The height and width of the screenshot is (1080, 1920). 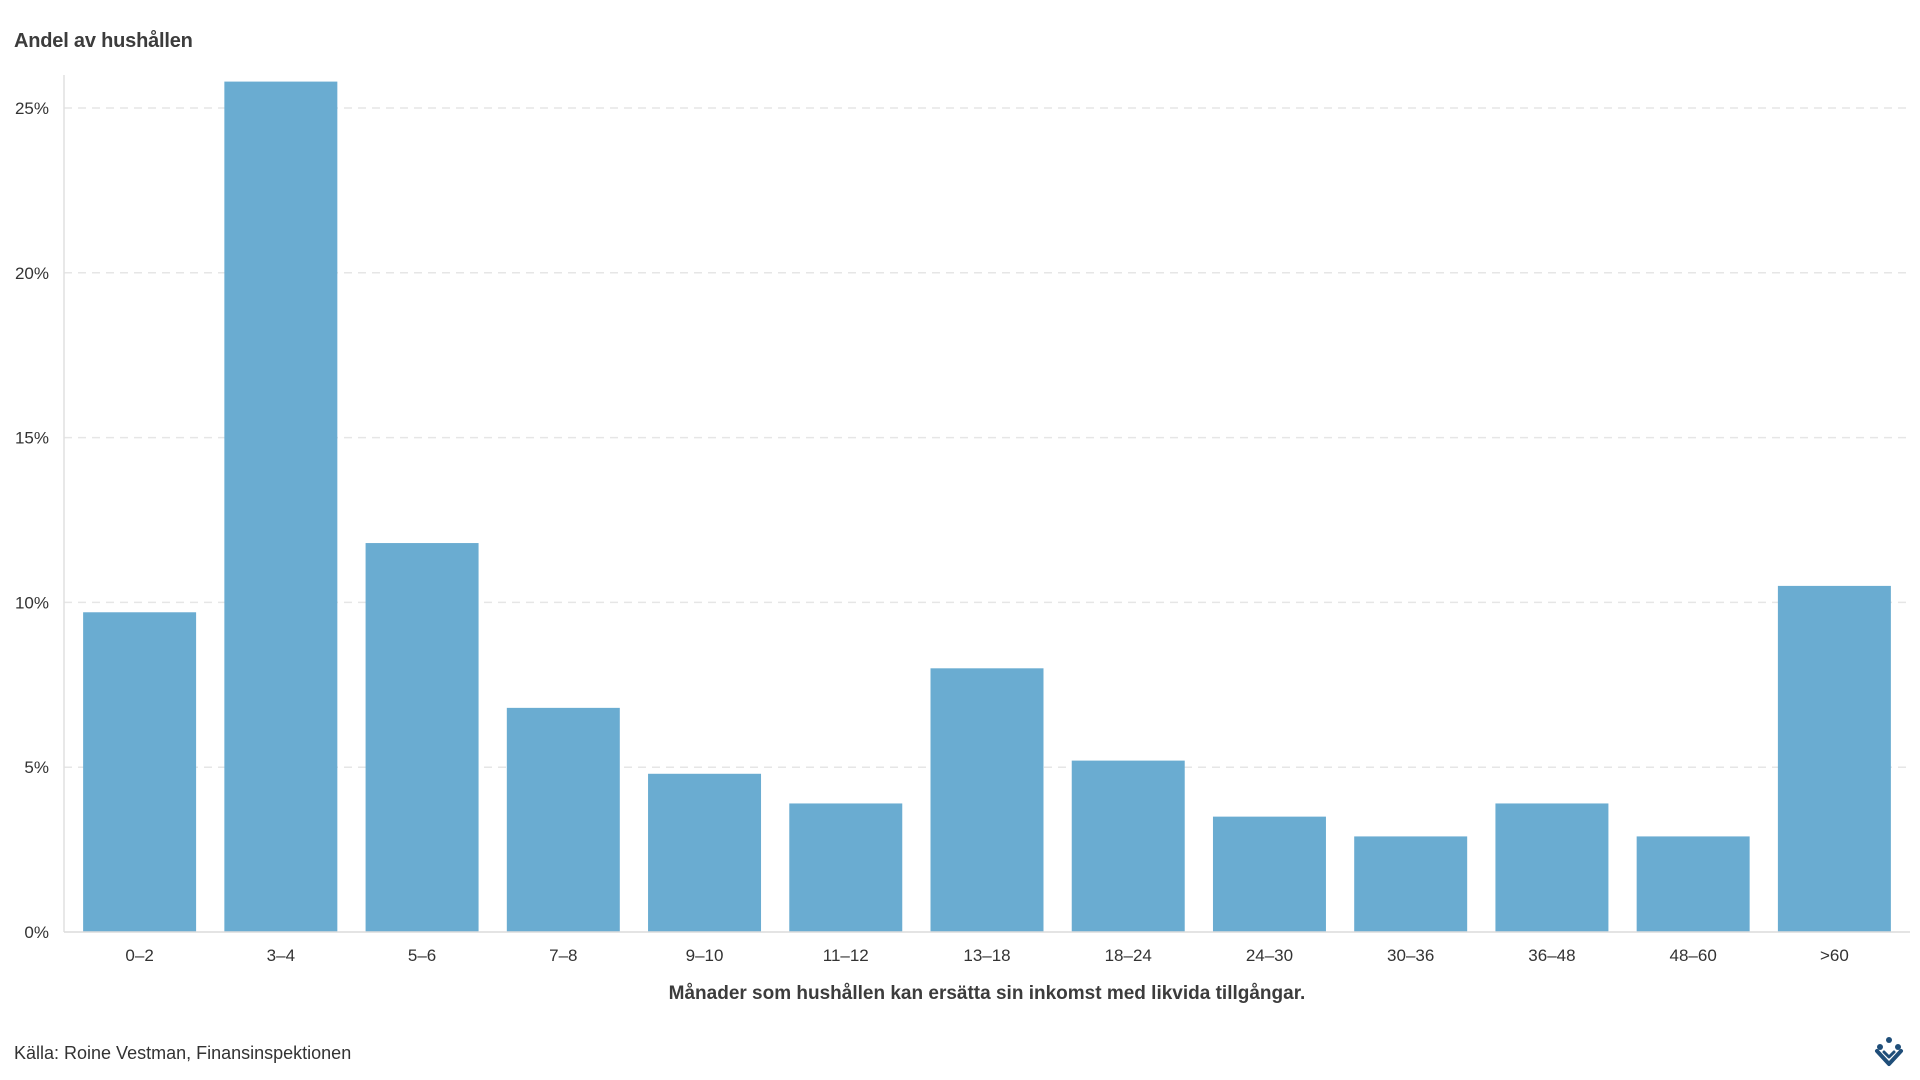 I want to click on x-tick-label: 0–2, so click(x=139, y=955).